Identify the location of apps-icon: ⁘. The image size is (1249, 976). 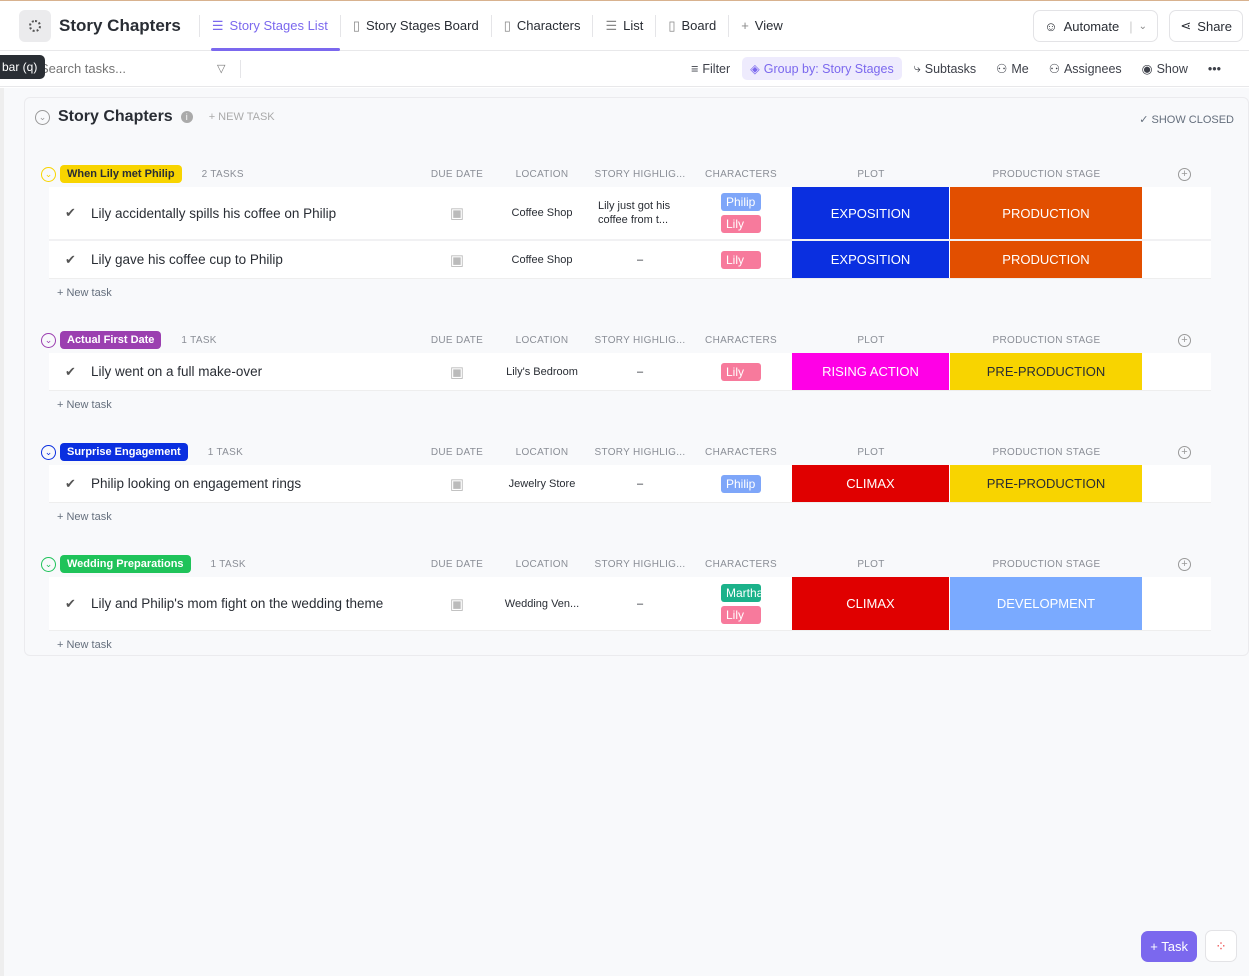
(1221, 946).